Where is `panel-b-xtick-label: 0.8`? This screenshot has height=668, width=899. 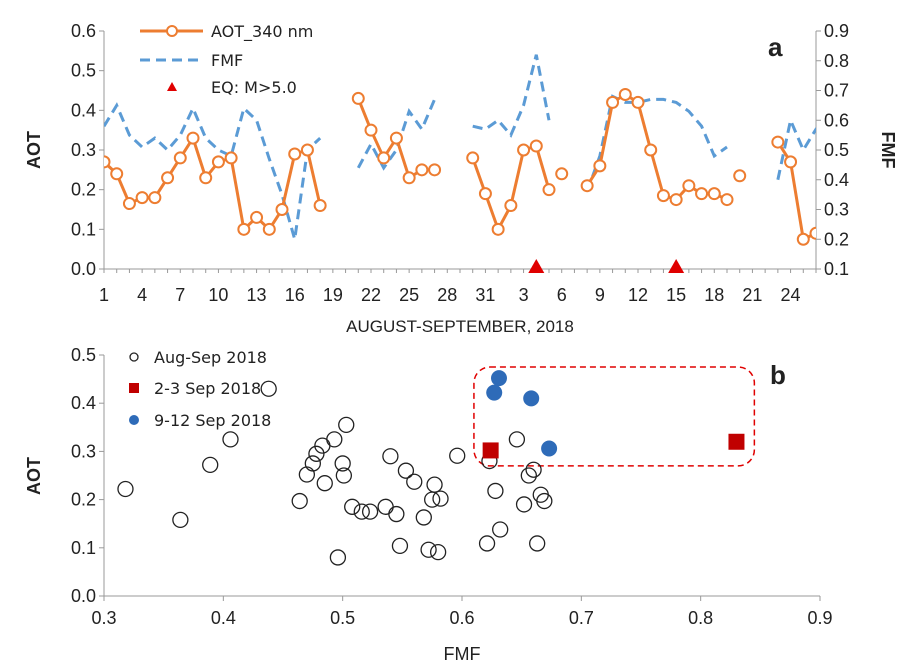 panel-b-xtick-label: 0.8 is located at coordinates (700, 618).